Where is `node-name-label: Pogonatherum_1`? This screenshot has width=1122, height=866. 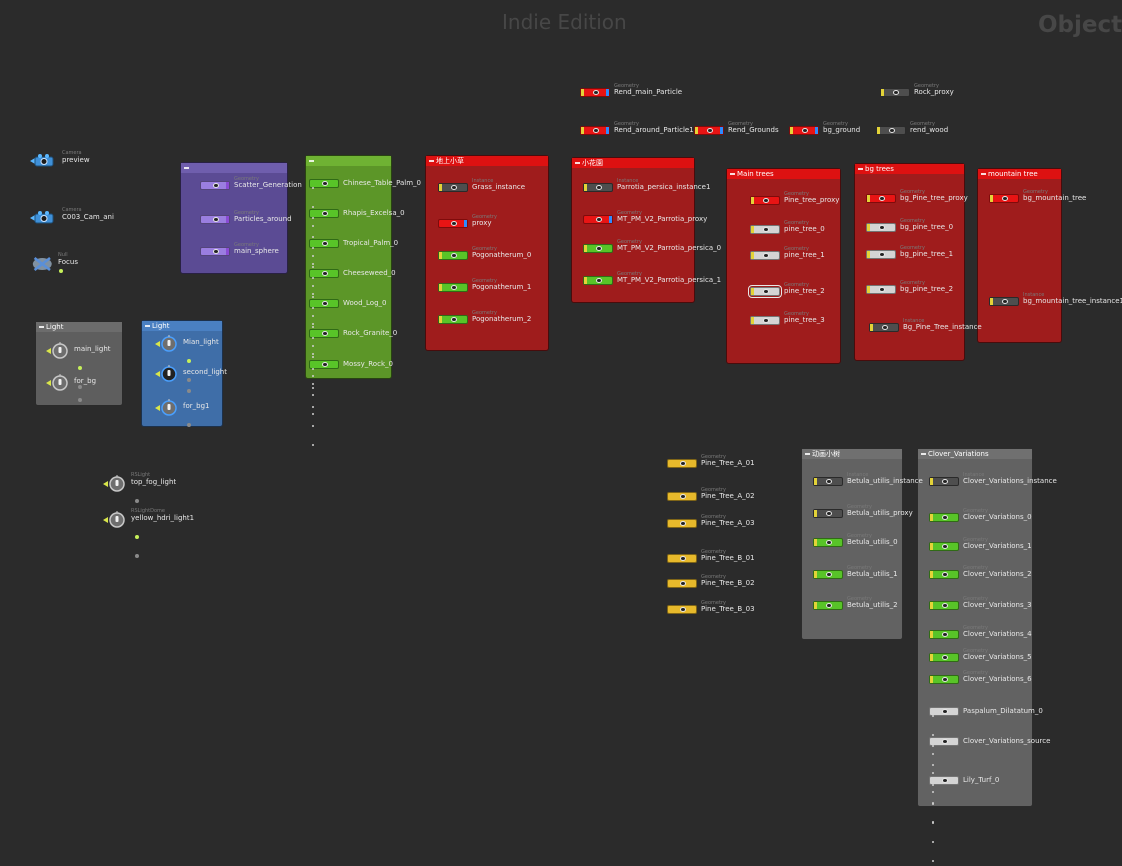
node-name-label: Pogonatherum_1 is located at coordinates (502, 287).